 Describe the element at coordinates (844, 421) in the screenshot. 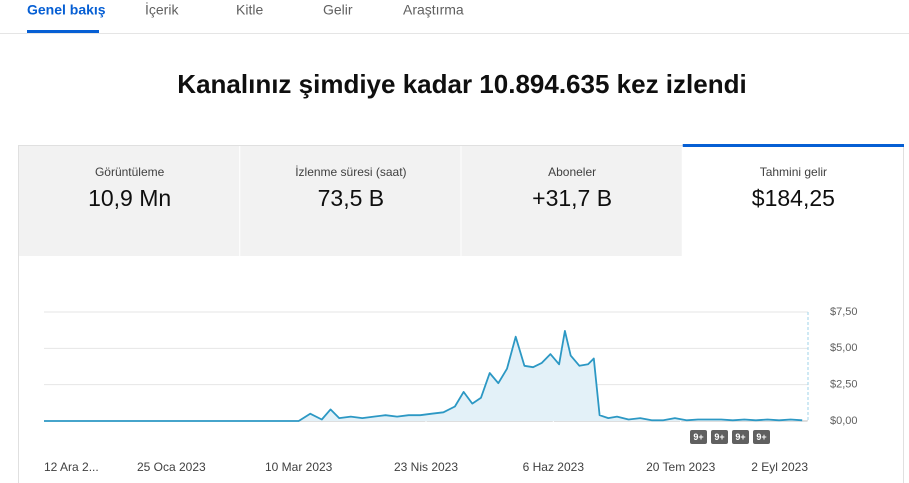

I see `y-tick-label: $0,00` at that location.